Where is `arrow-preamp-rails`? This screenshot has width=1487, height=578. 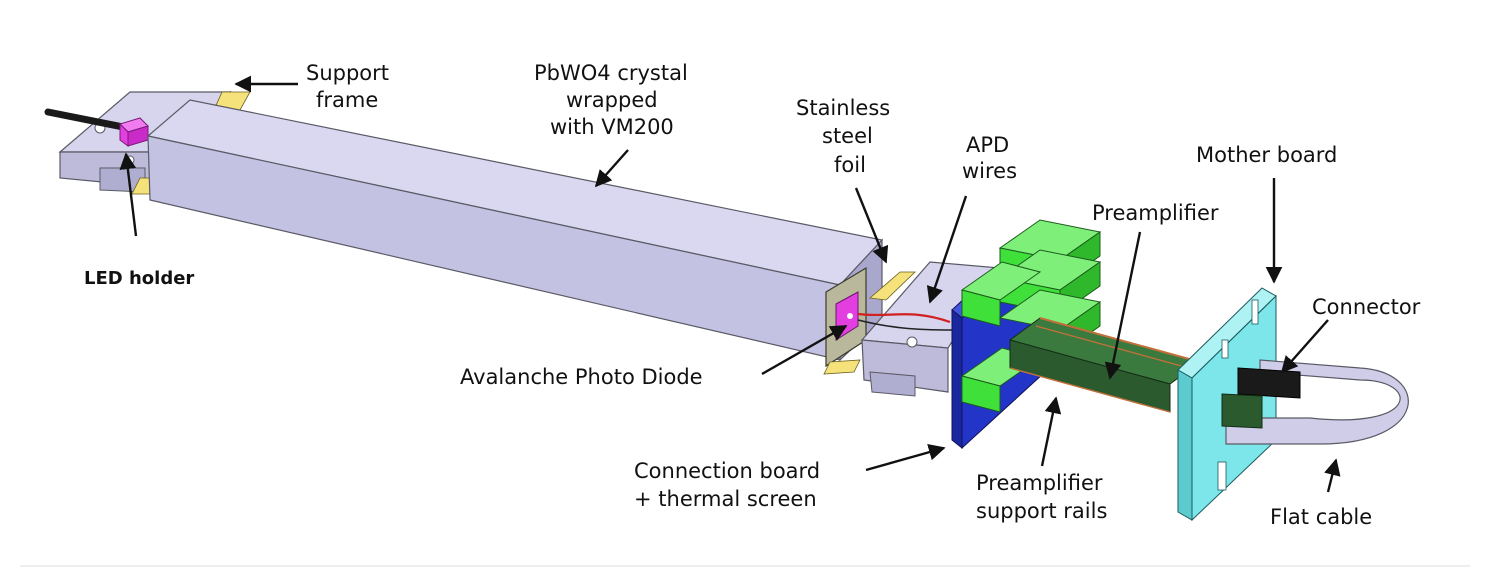
arrow-preamp-rails is located at coordinates (1051, 431).